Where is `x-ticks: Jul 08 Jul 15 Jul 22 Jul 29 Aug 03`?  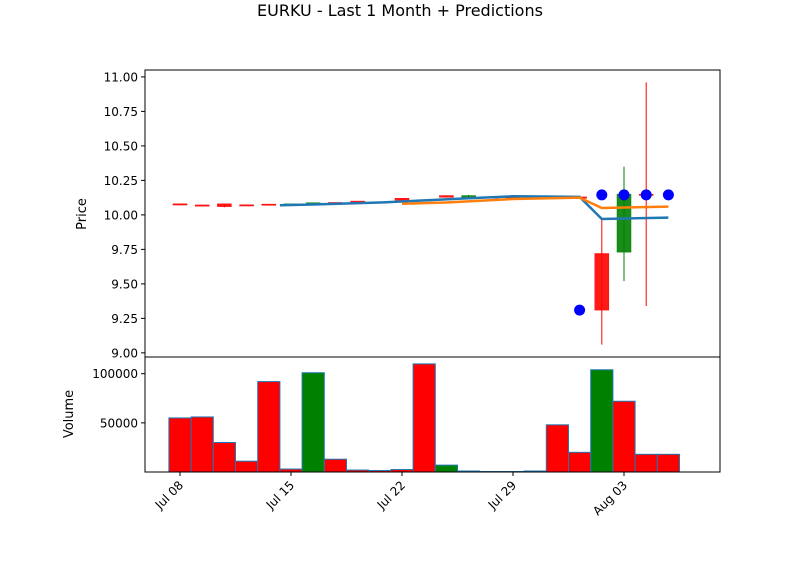 x-ticks: Jul 08 Jul 15 Jul 22 Jul 29 Aug 03 is located at coordinates (391, 495).